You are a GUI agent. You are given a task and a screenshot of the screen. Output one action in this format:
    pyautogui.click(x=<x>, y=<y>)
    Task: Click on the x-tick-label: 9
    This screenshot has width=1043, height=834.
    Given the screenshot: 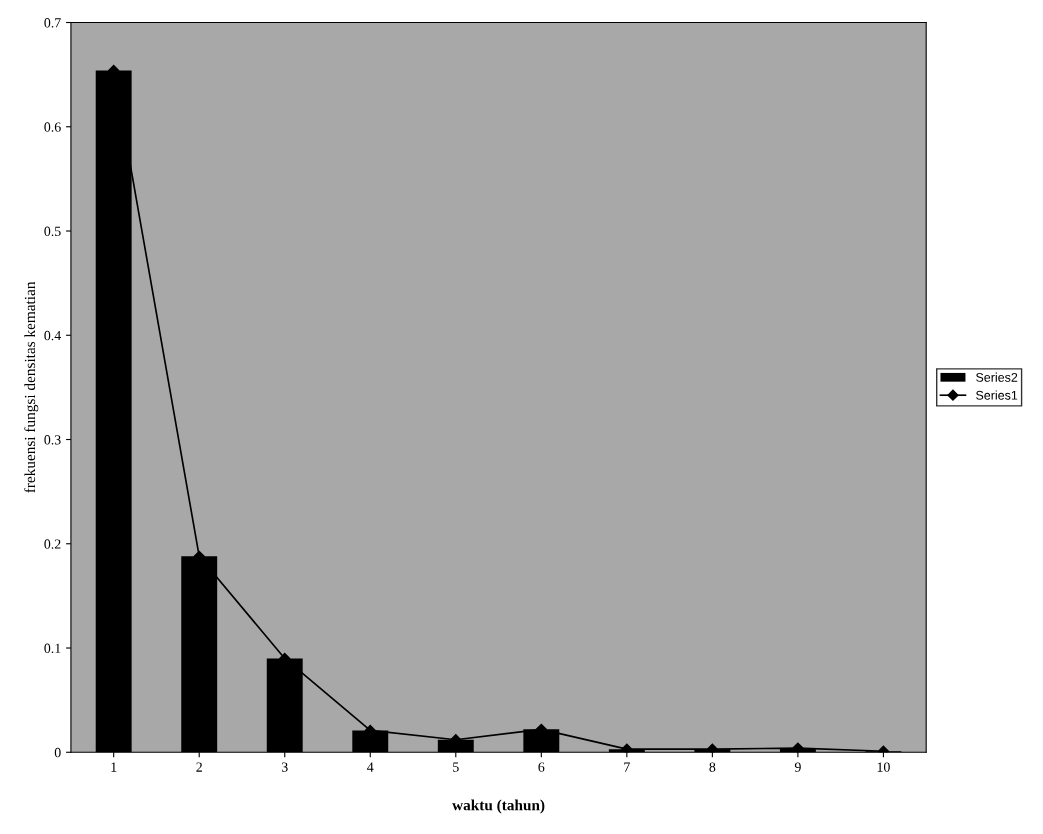 What is the action you would take?
    pyautogui.click(x=797, y=767)
    